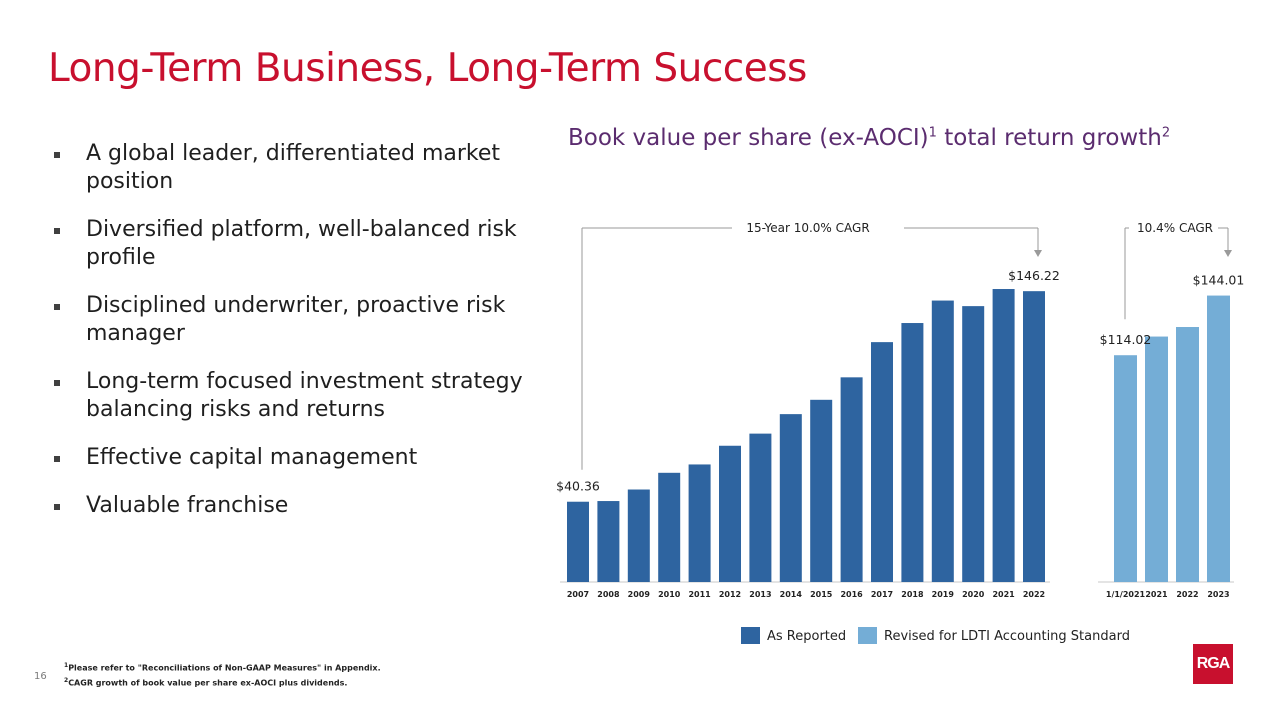 This screenshot has width=1280, height=720. What do you see at coordinates (973, 594) in the screenshot?
I see `x-tick-label: 2020` at bounding box center [973, 594].